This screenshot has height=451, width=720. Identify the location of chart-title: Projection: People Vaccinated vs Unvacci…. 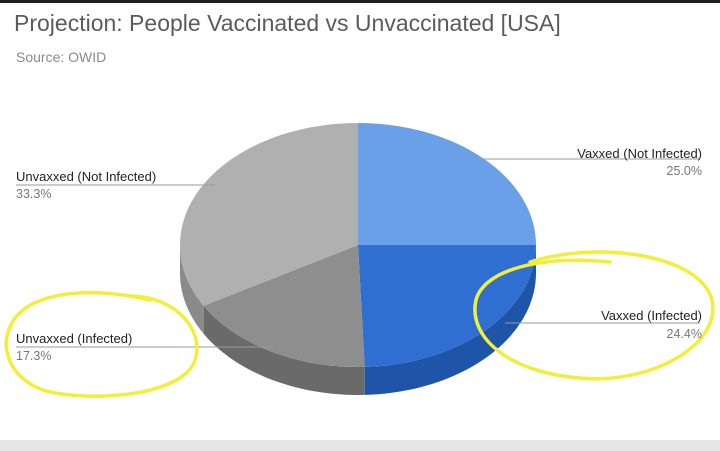
(287, 23).